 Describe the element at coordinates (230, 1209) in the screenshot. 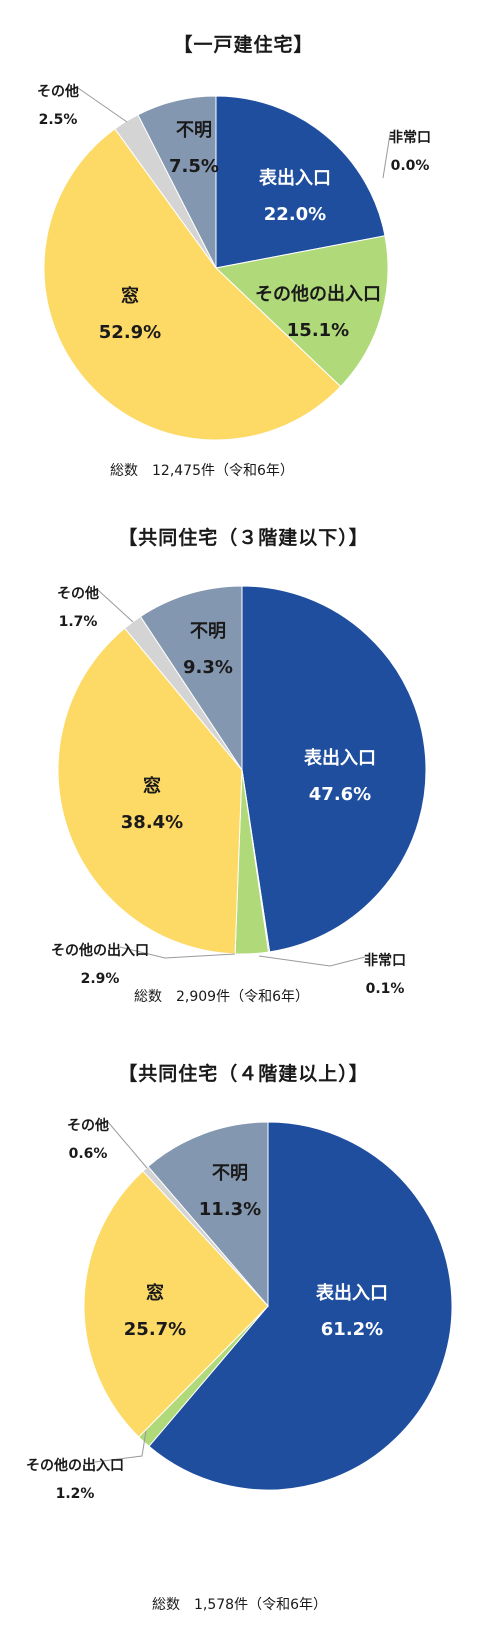

I see `slice-value-unknown: 11.3%` at that location.